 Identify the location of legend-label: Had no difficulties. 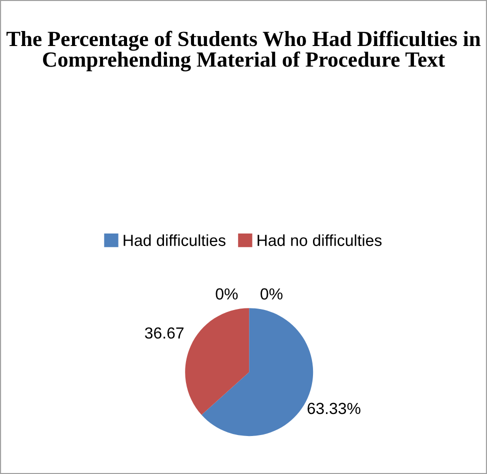
(320, 240).